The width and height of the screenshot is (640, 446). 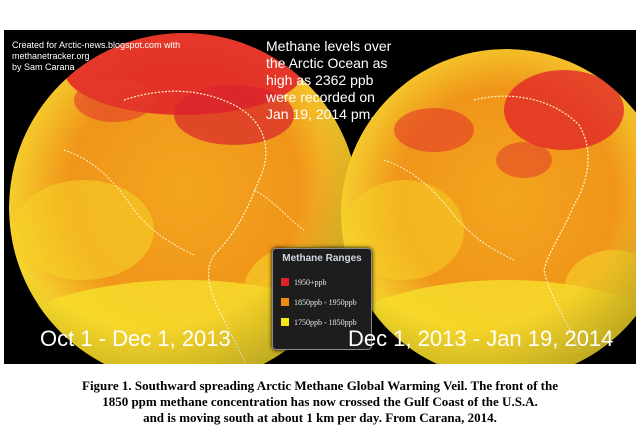 I want to click on left-period-label: Oct 1 - Dec 1, 2013, so click(x=135, y=338).